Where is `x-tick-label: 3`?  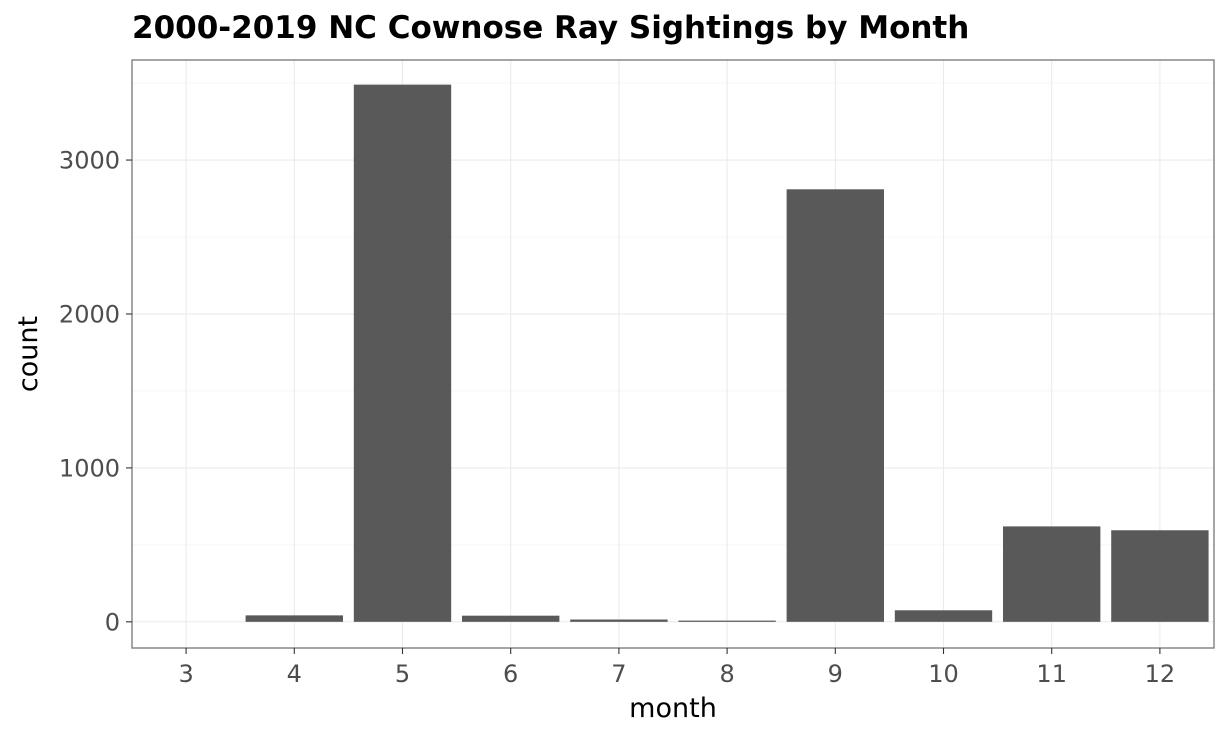
x-tick-label: 3 is located at coordinates (185, 674).